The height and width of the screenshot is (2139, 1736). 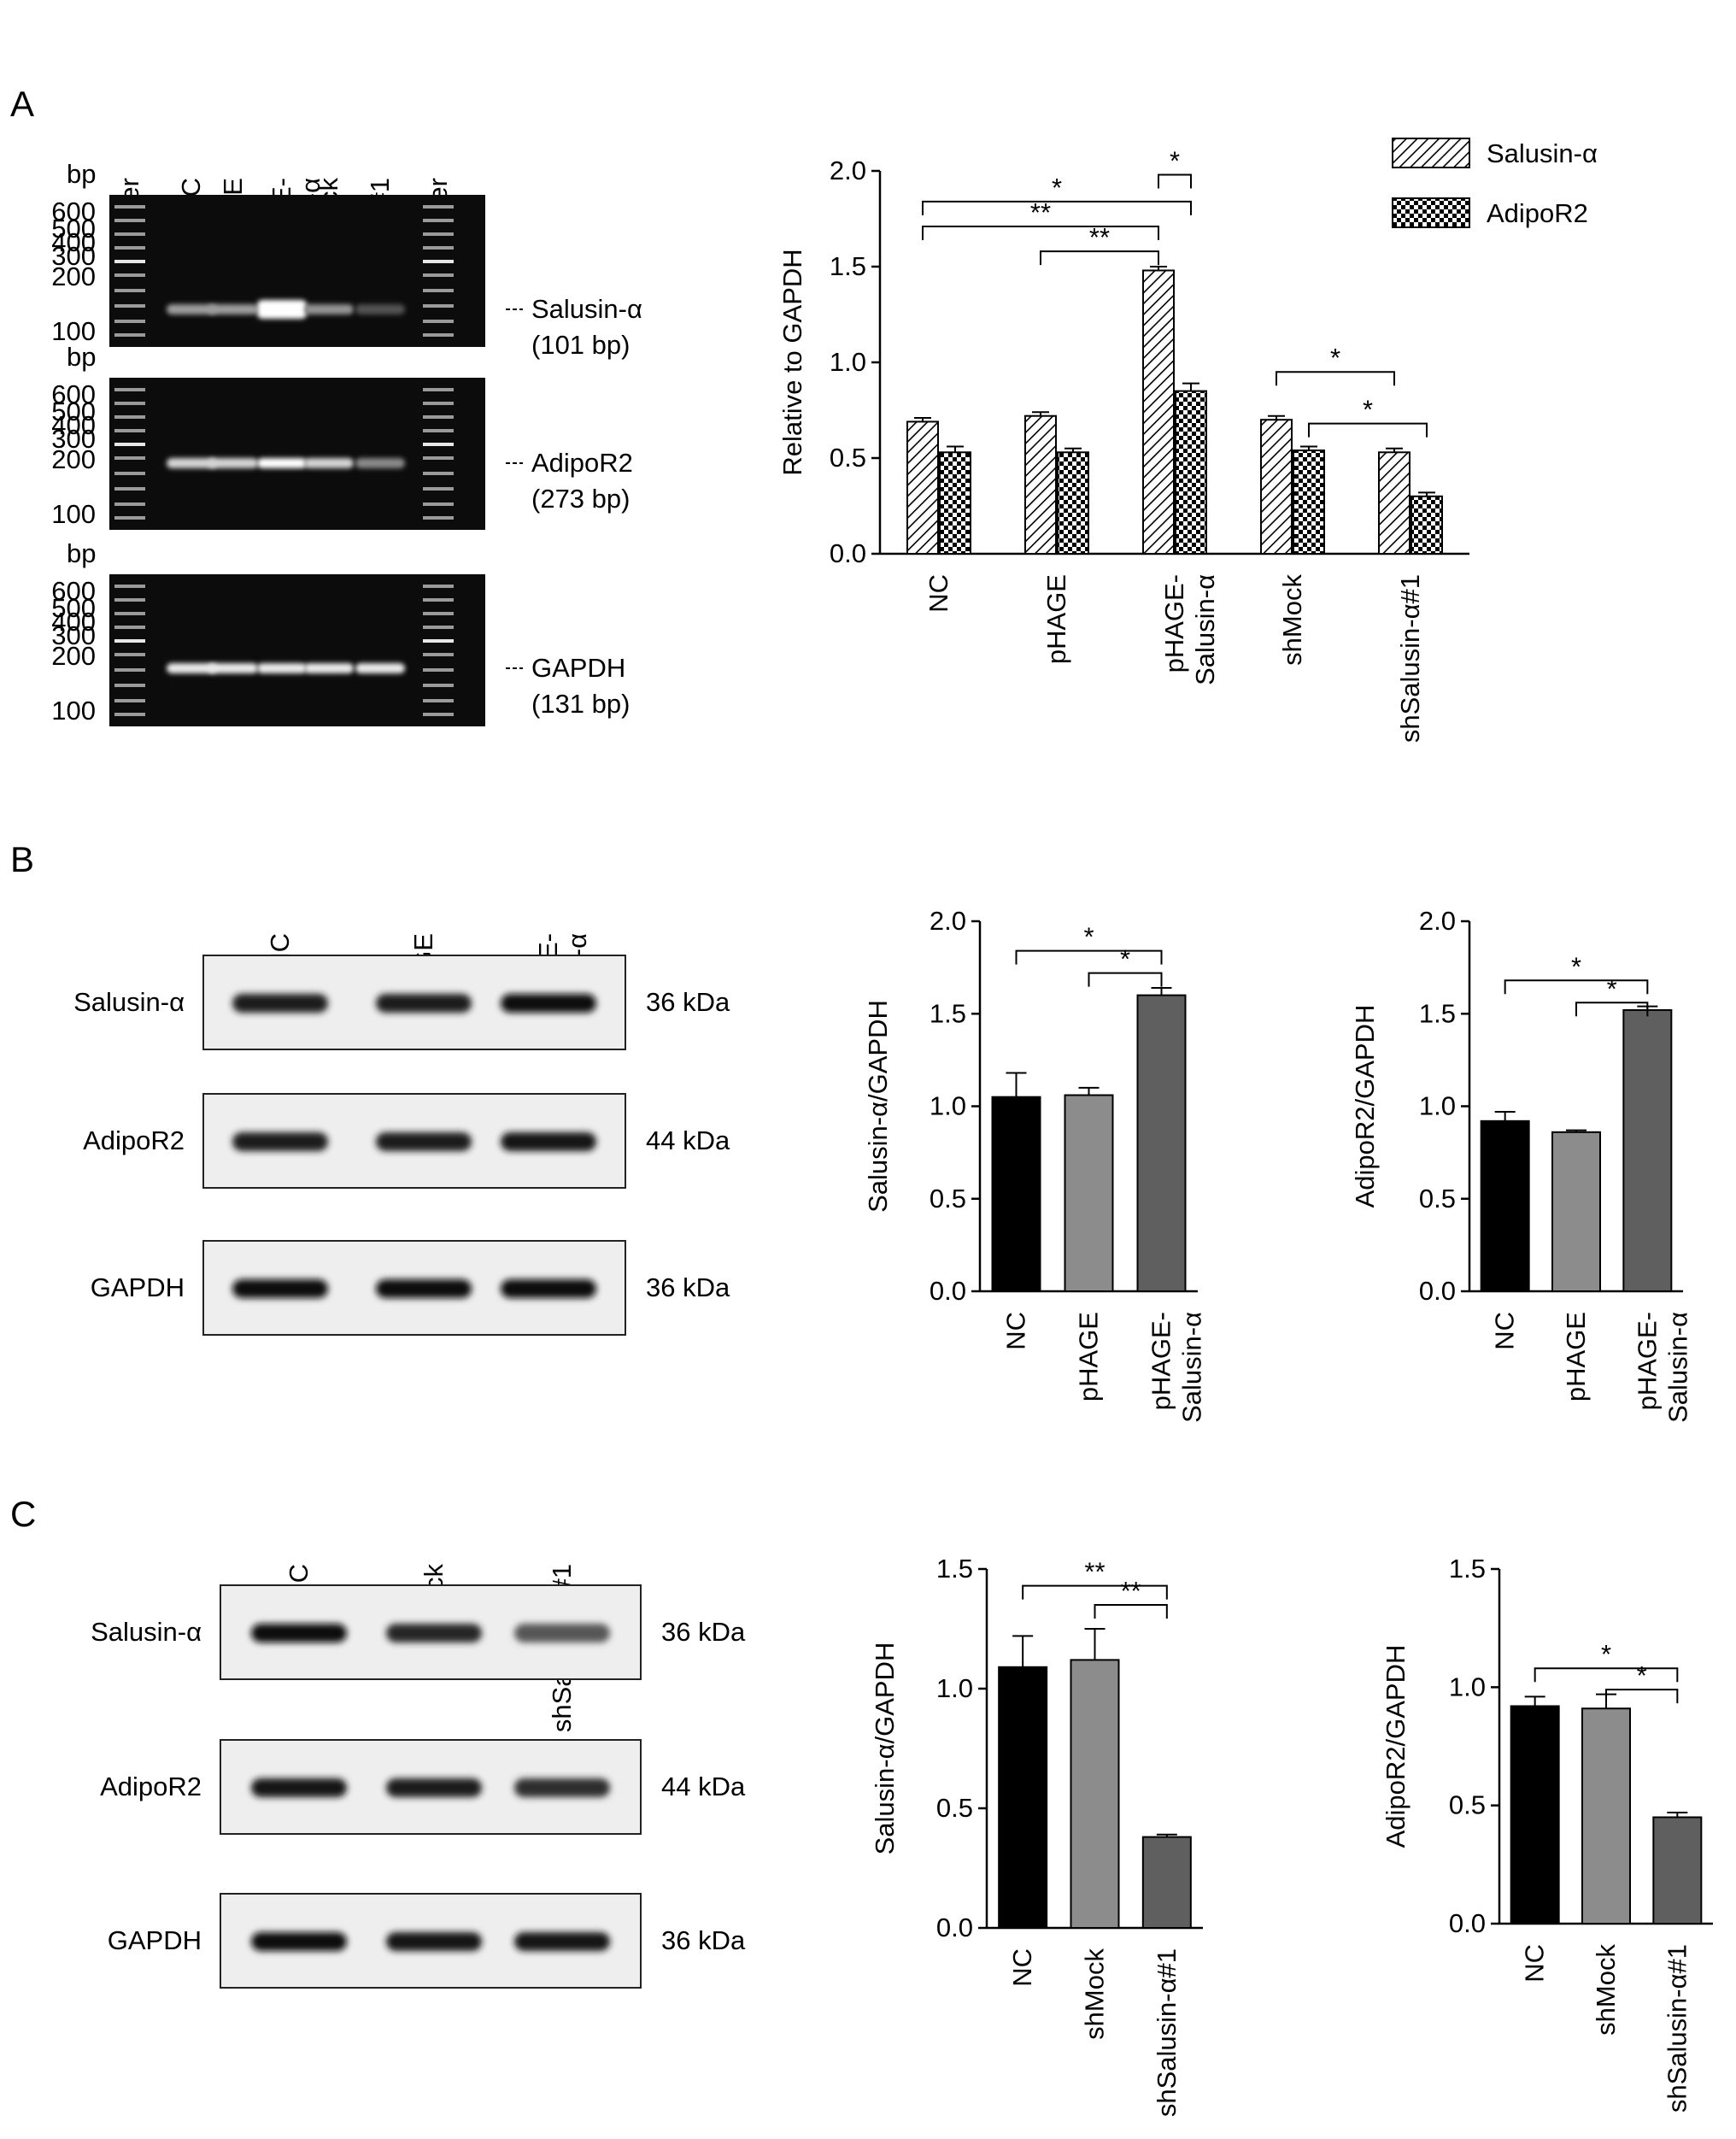 I want to click on blot-kda-label: 44 kDa, so click(x=688, y=1140).